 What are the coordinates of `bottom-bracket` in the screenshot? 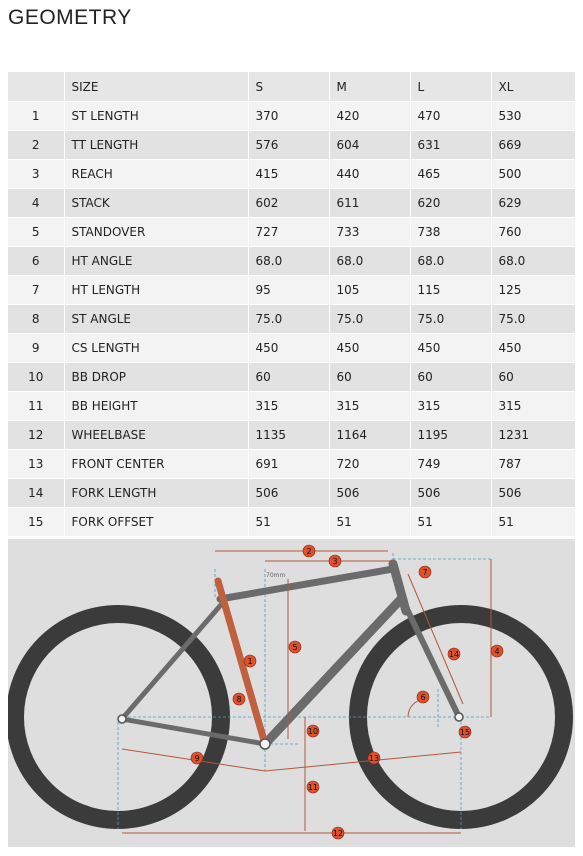 It's located at (265, 744).